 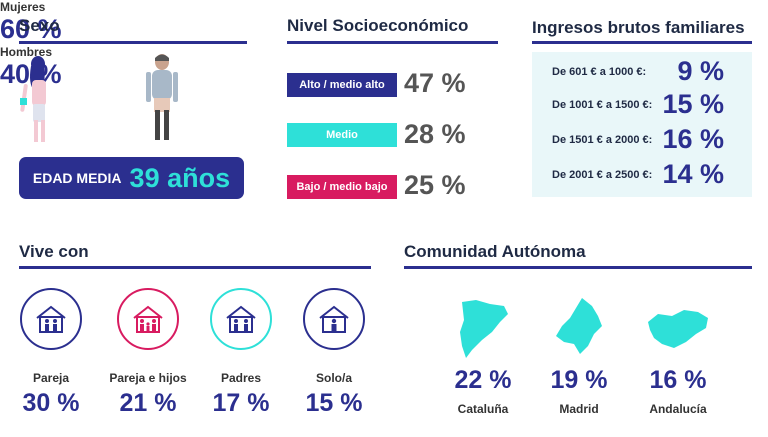 I want to click on nivel-bar-bajo: Bajo / medio bajo, so click(x=342, y=187).